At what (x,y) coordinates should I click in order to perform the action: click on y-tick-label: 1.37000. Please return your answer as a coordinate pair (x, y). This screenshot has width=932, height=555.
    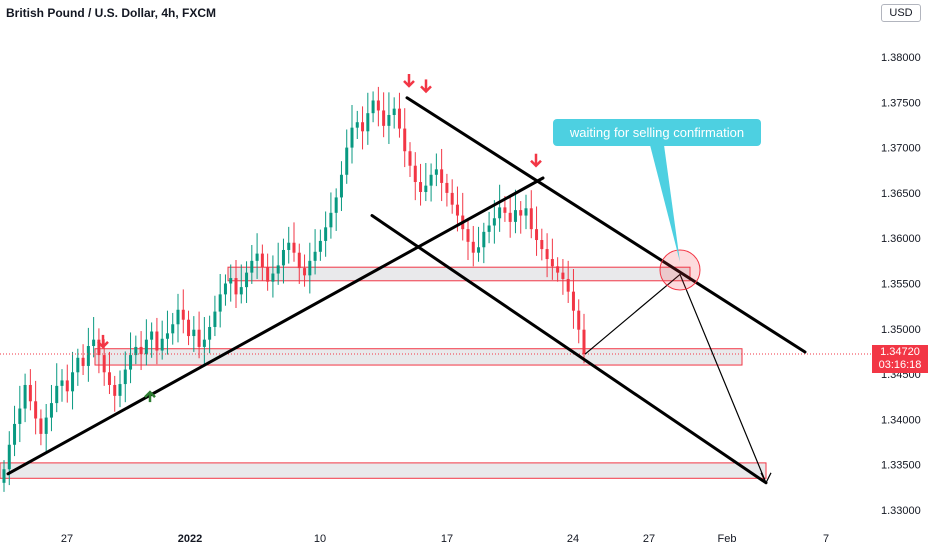
    Looking at the image, I should click on (901, 149).